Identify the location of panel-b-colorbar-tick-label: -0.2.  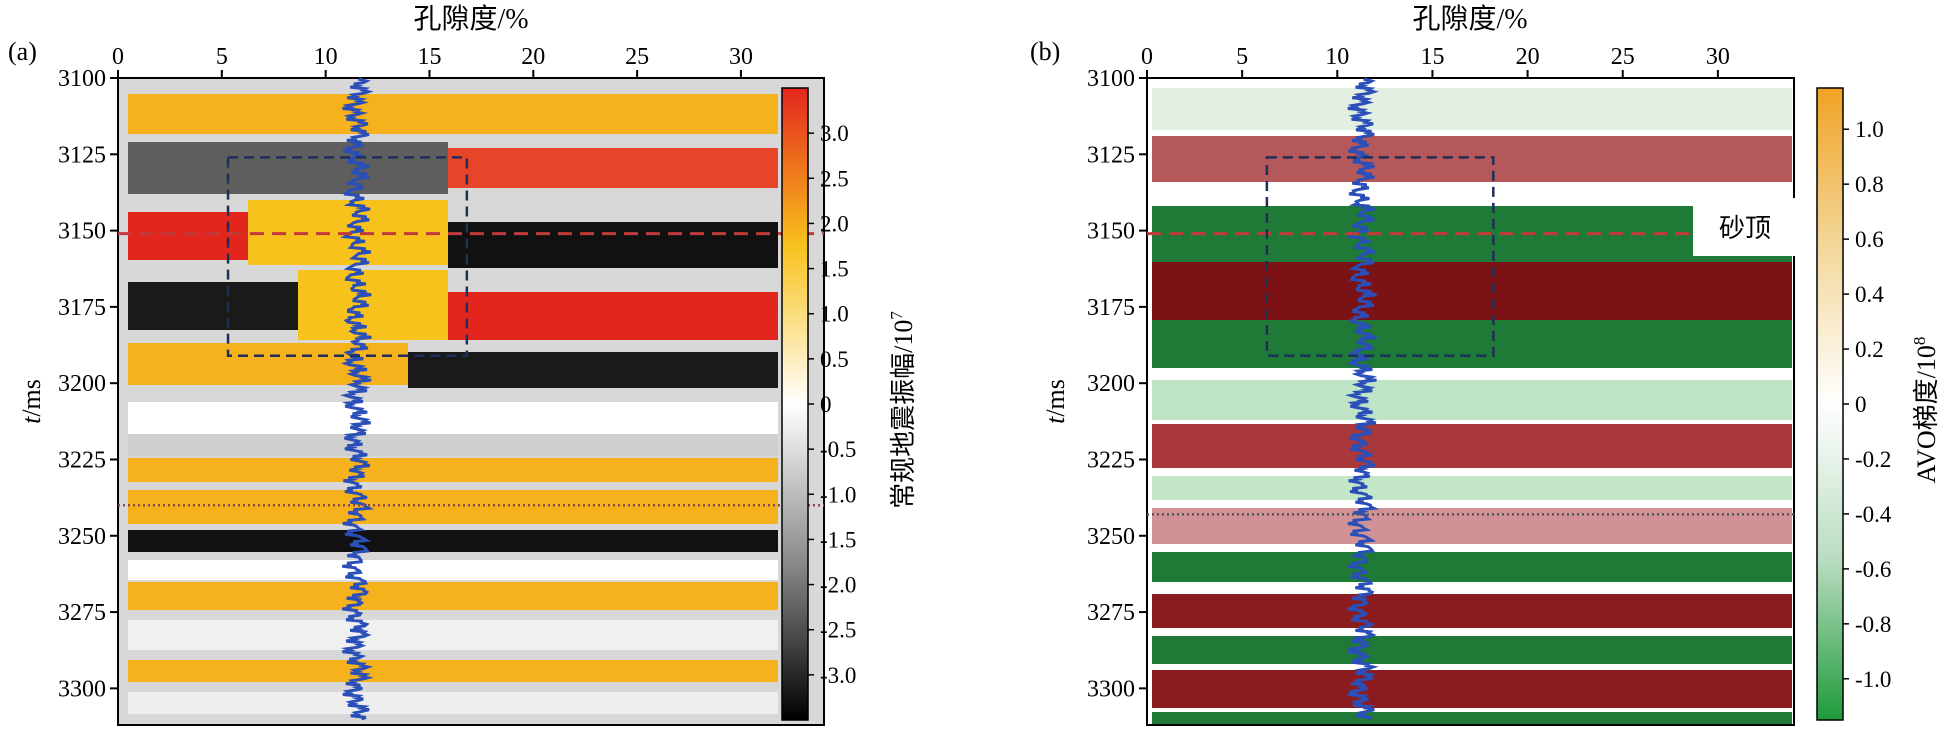
(1873, 459).